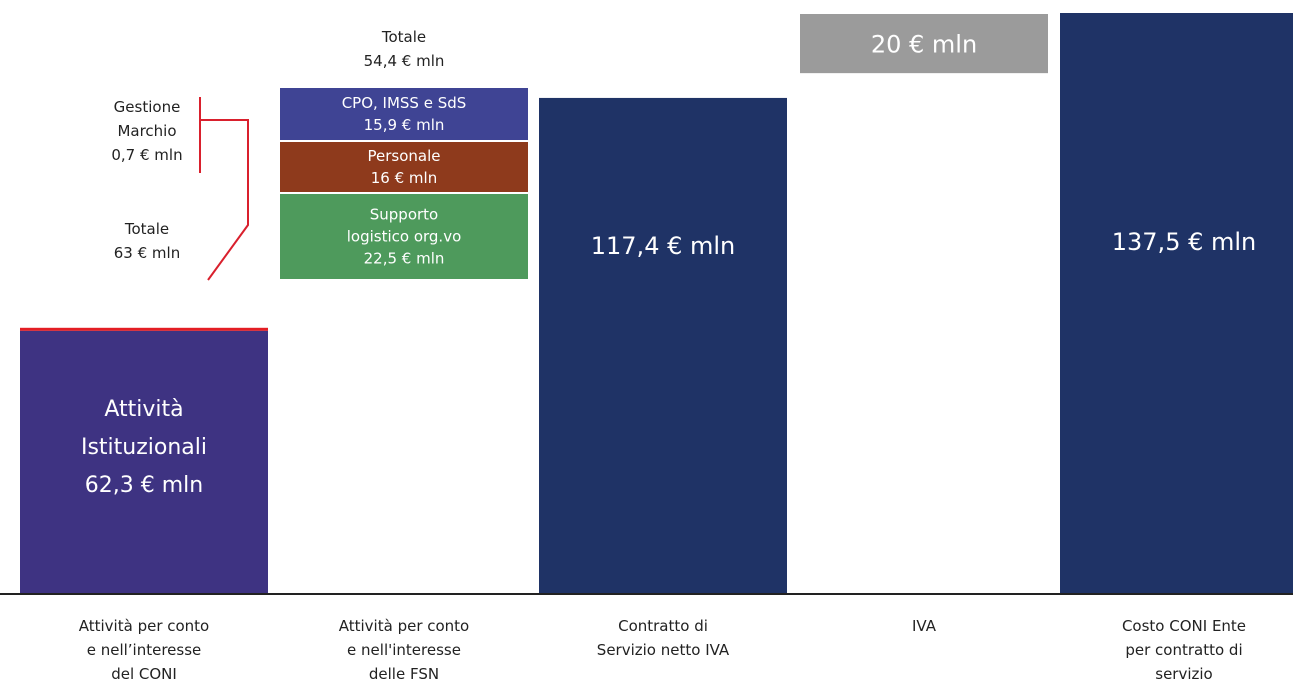 The width and height of the screenshot is (1293, 685). I want to click on x-tick-label: Costo CONI Ente, so click(1184, 626).